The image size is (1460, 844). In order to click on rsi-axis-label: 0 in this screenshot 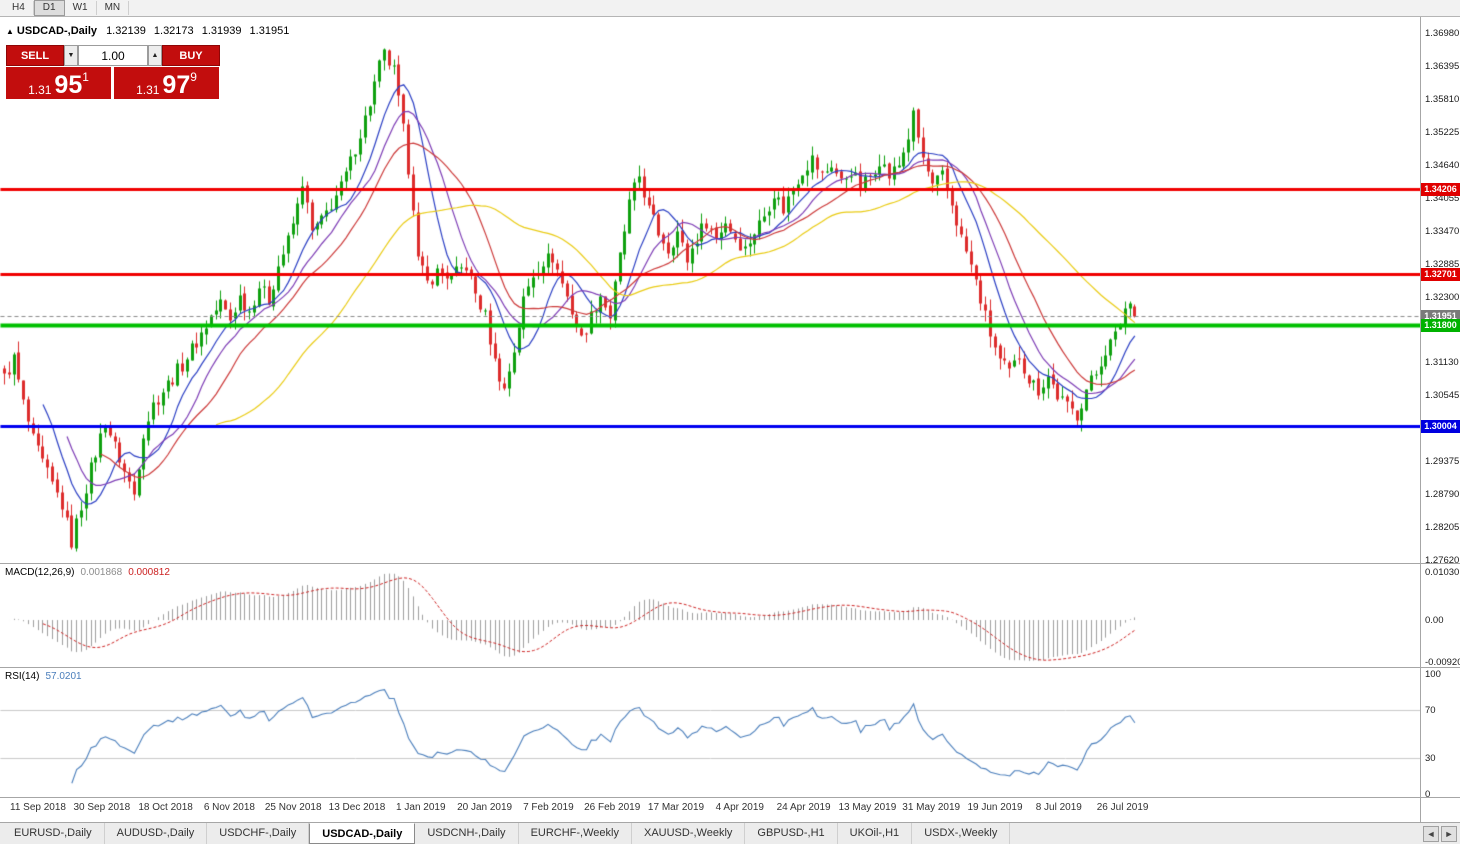, I will do `click(1428, 794)`.